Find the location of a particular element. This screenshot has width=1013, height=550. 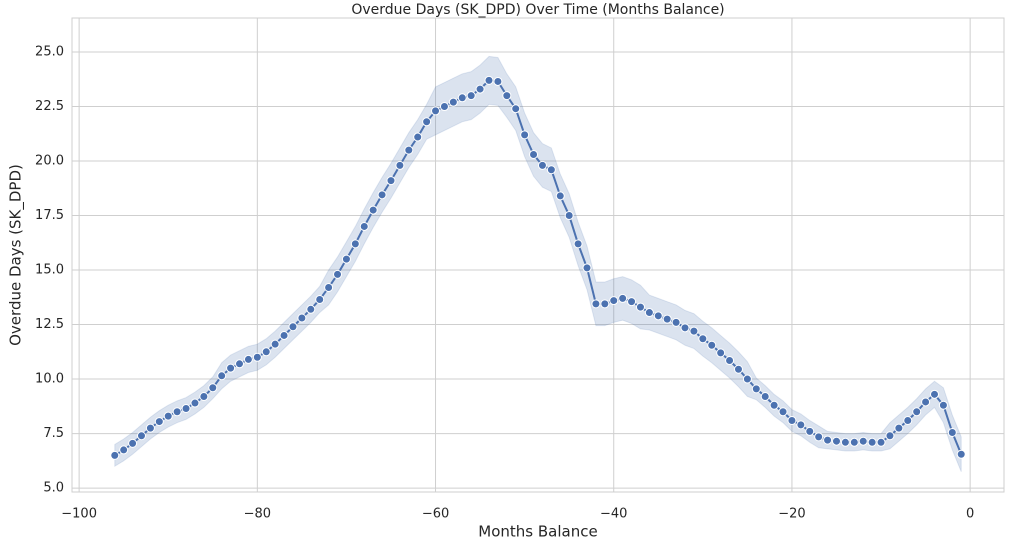

y-tick-label: 5.0 is located at coordinates (53, 488).